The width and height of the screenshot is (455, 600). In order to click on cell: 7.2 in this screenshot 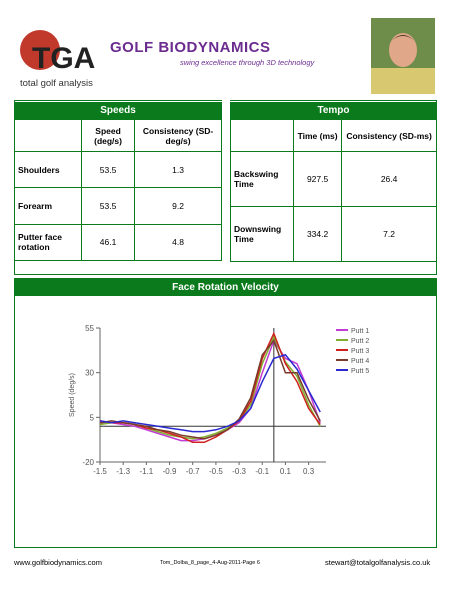, I will do `click(389, 234)`.